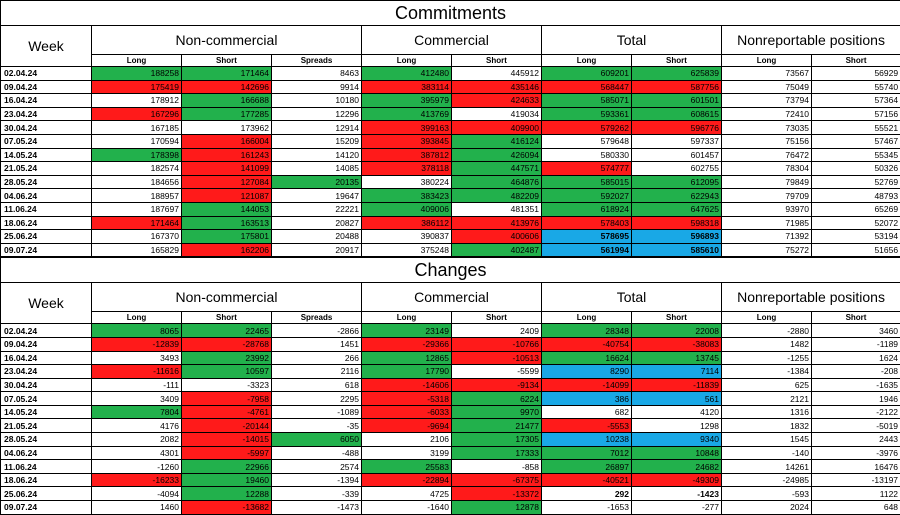 This screenshot has width=900, height=515. I want to click on value-cell: 178912, so click(137, 101).